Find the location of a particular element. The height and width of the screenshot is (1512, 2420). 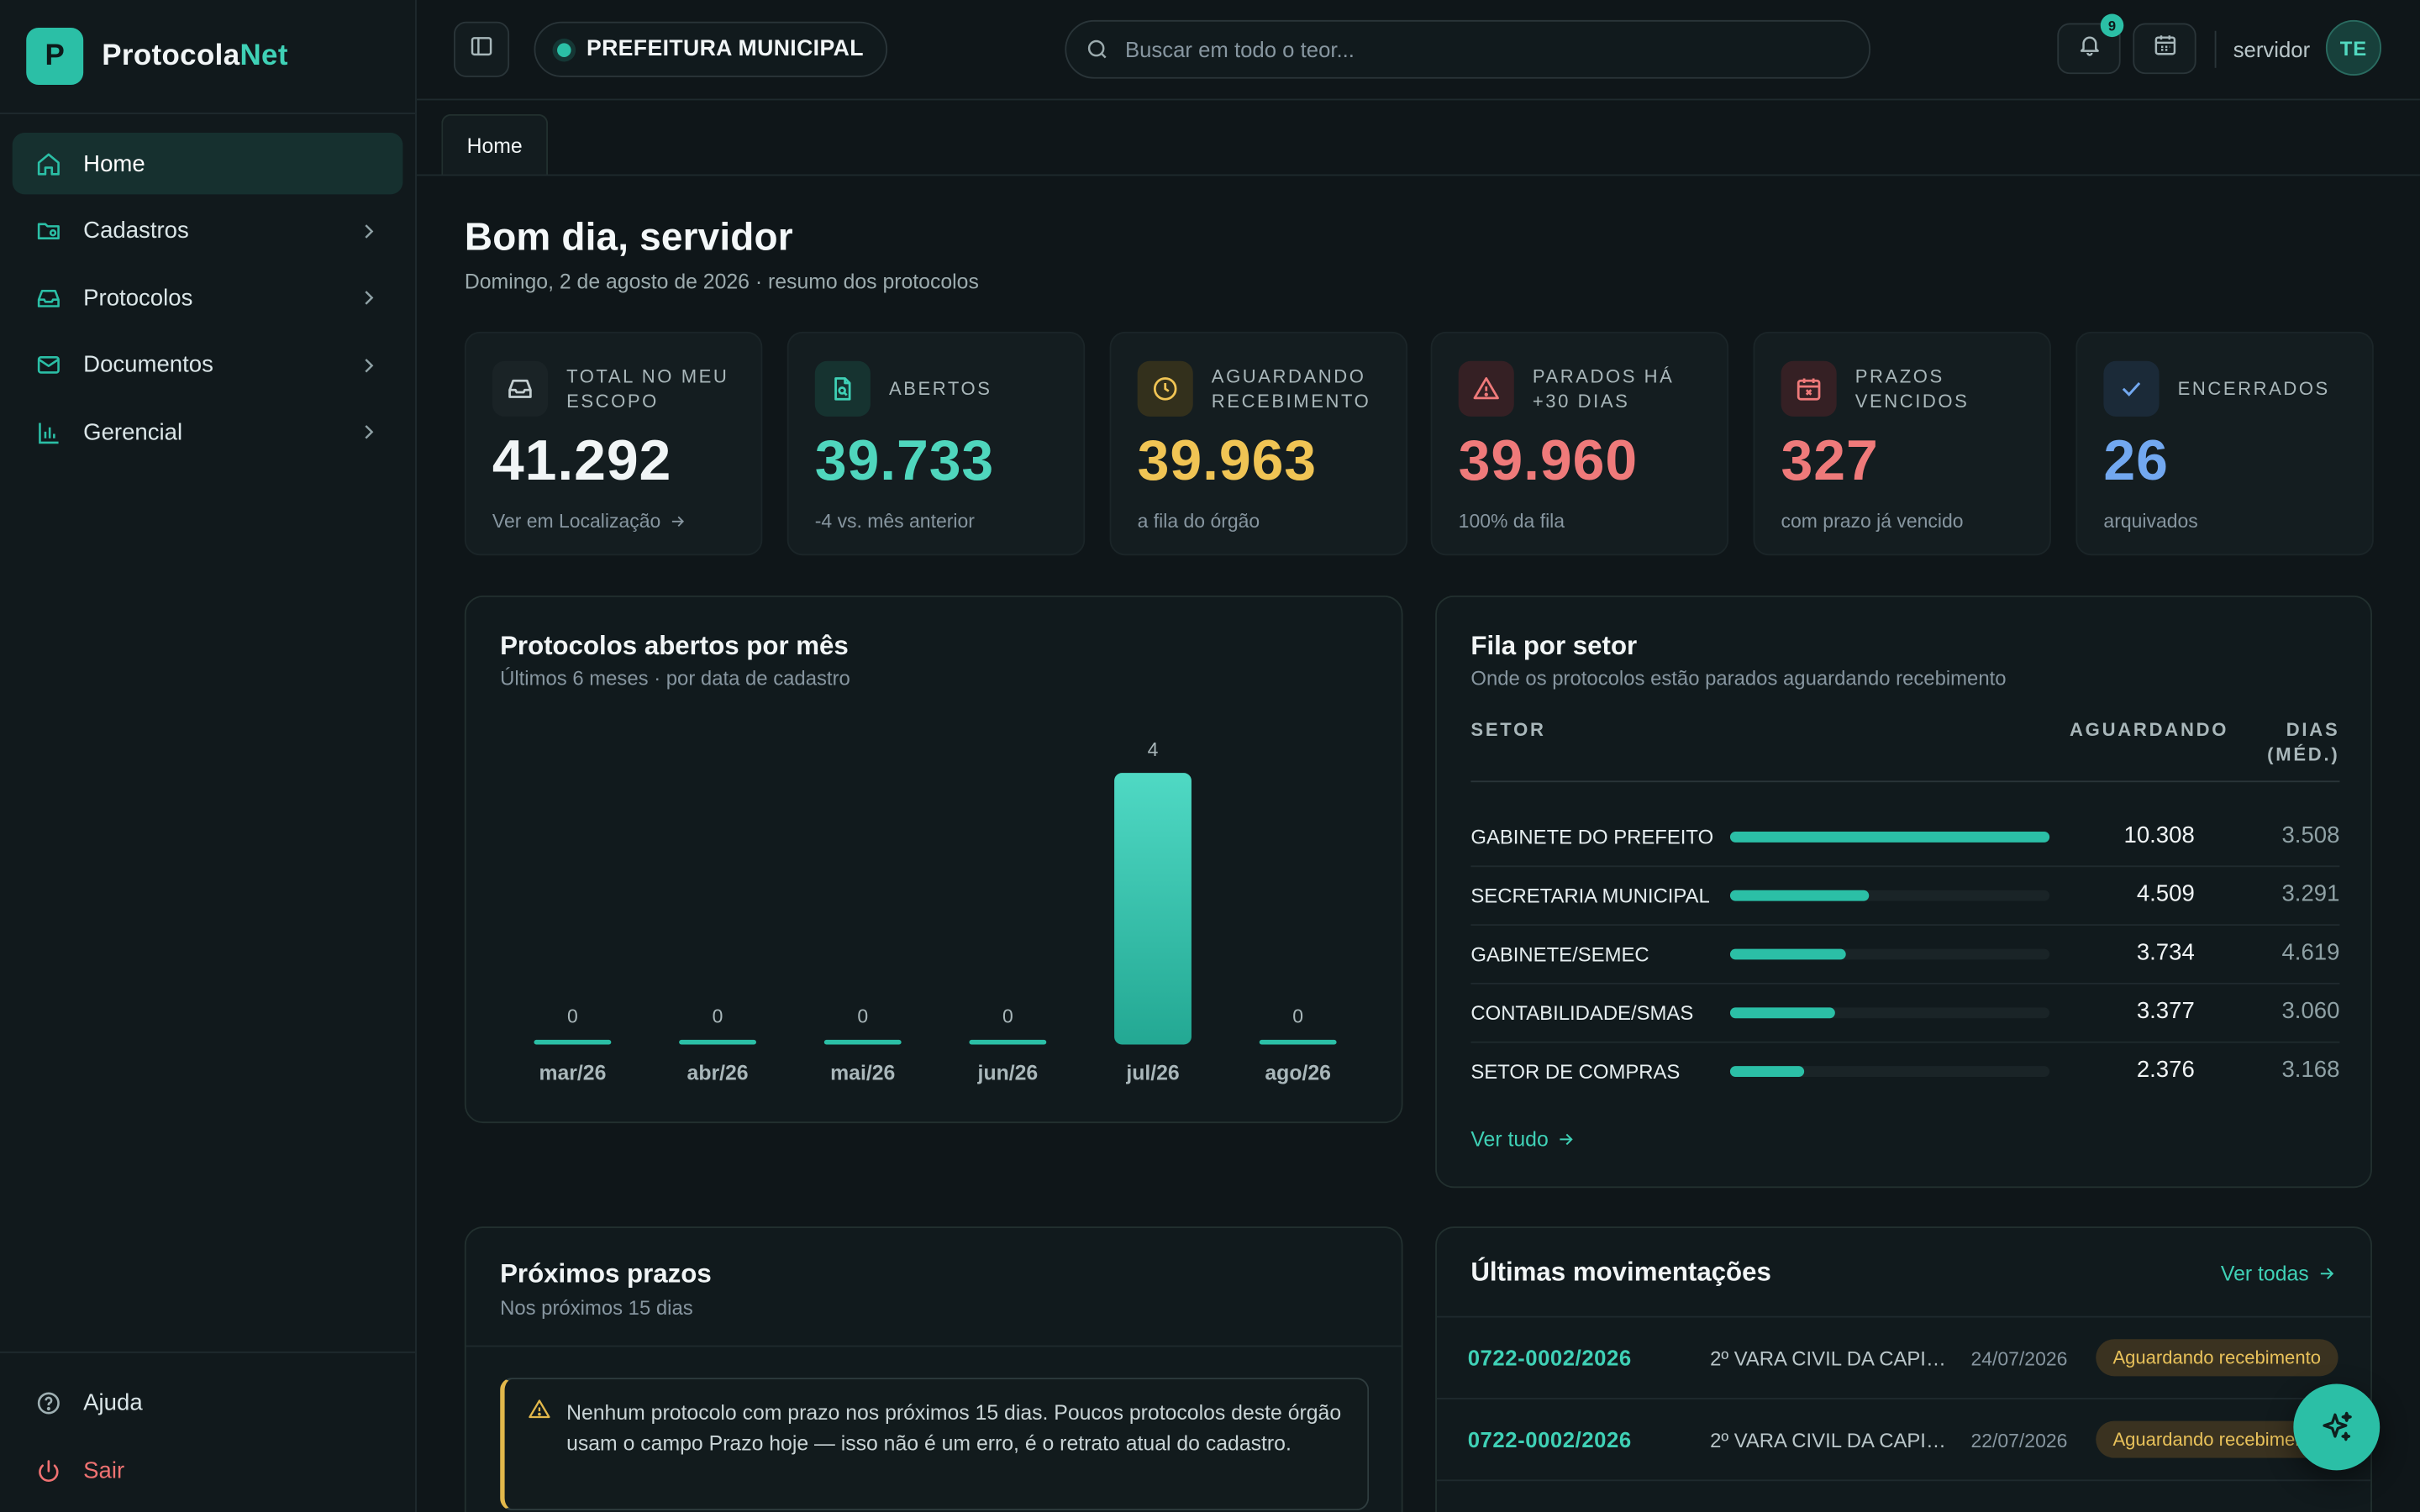

view-all-link: Ver tudo is located at coordinates (1523, 1139).